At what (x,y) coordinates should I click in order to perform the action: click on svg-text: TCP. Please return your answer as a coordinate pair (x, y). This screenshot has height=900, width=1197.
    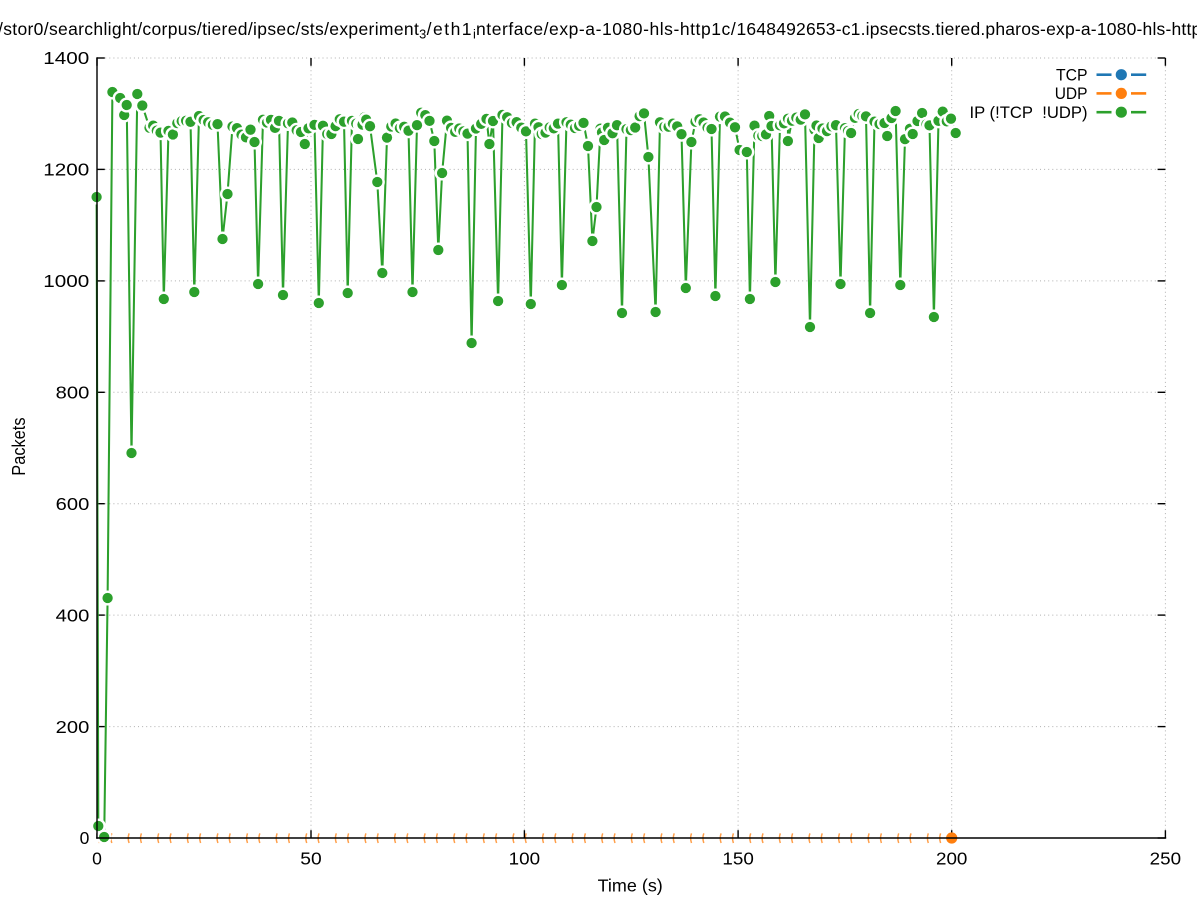
    Looking at the image, I should click on (1072, 76).